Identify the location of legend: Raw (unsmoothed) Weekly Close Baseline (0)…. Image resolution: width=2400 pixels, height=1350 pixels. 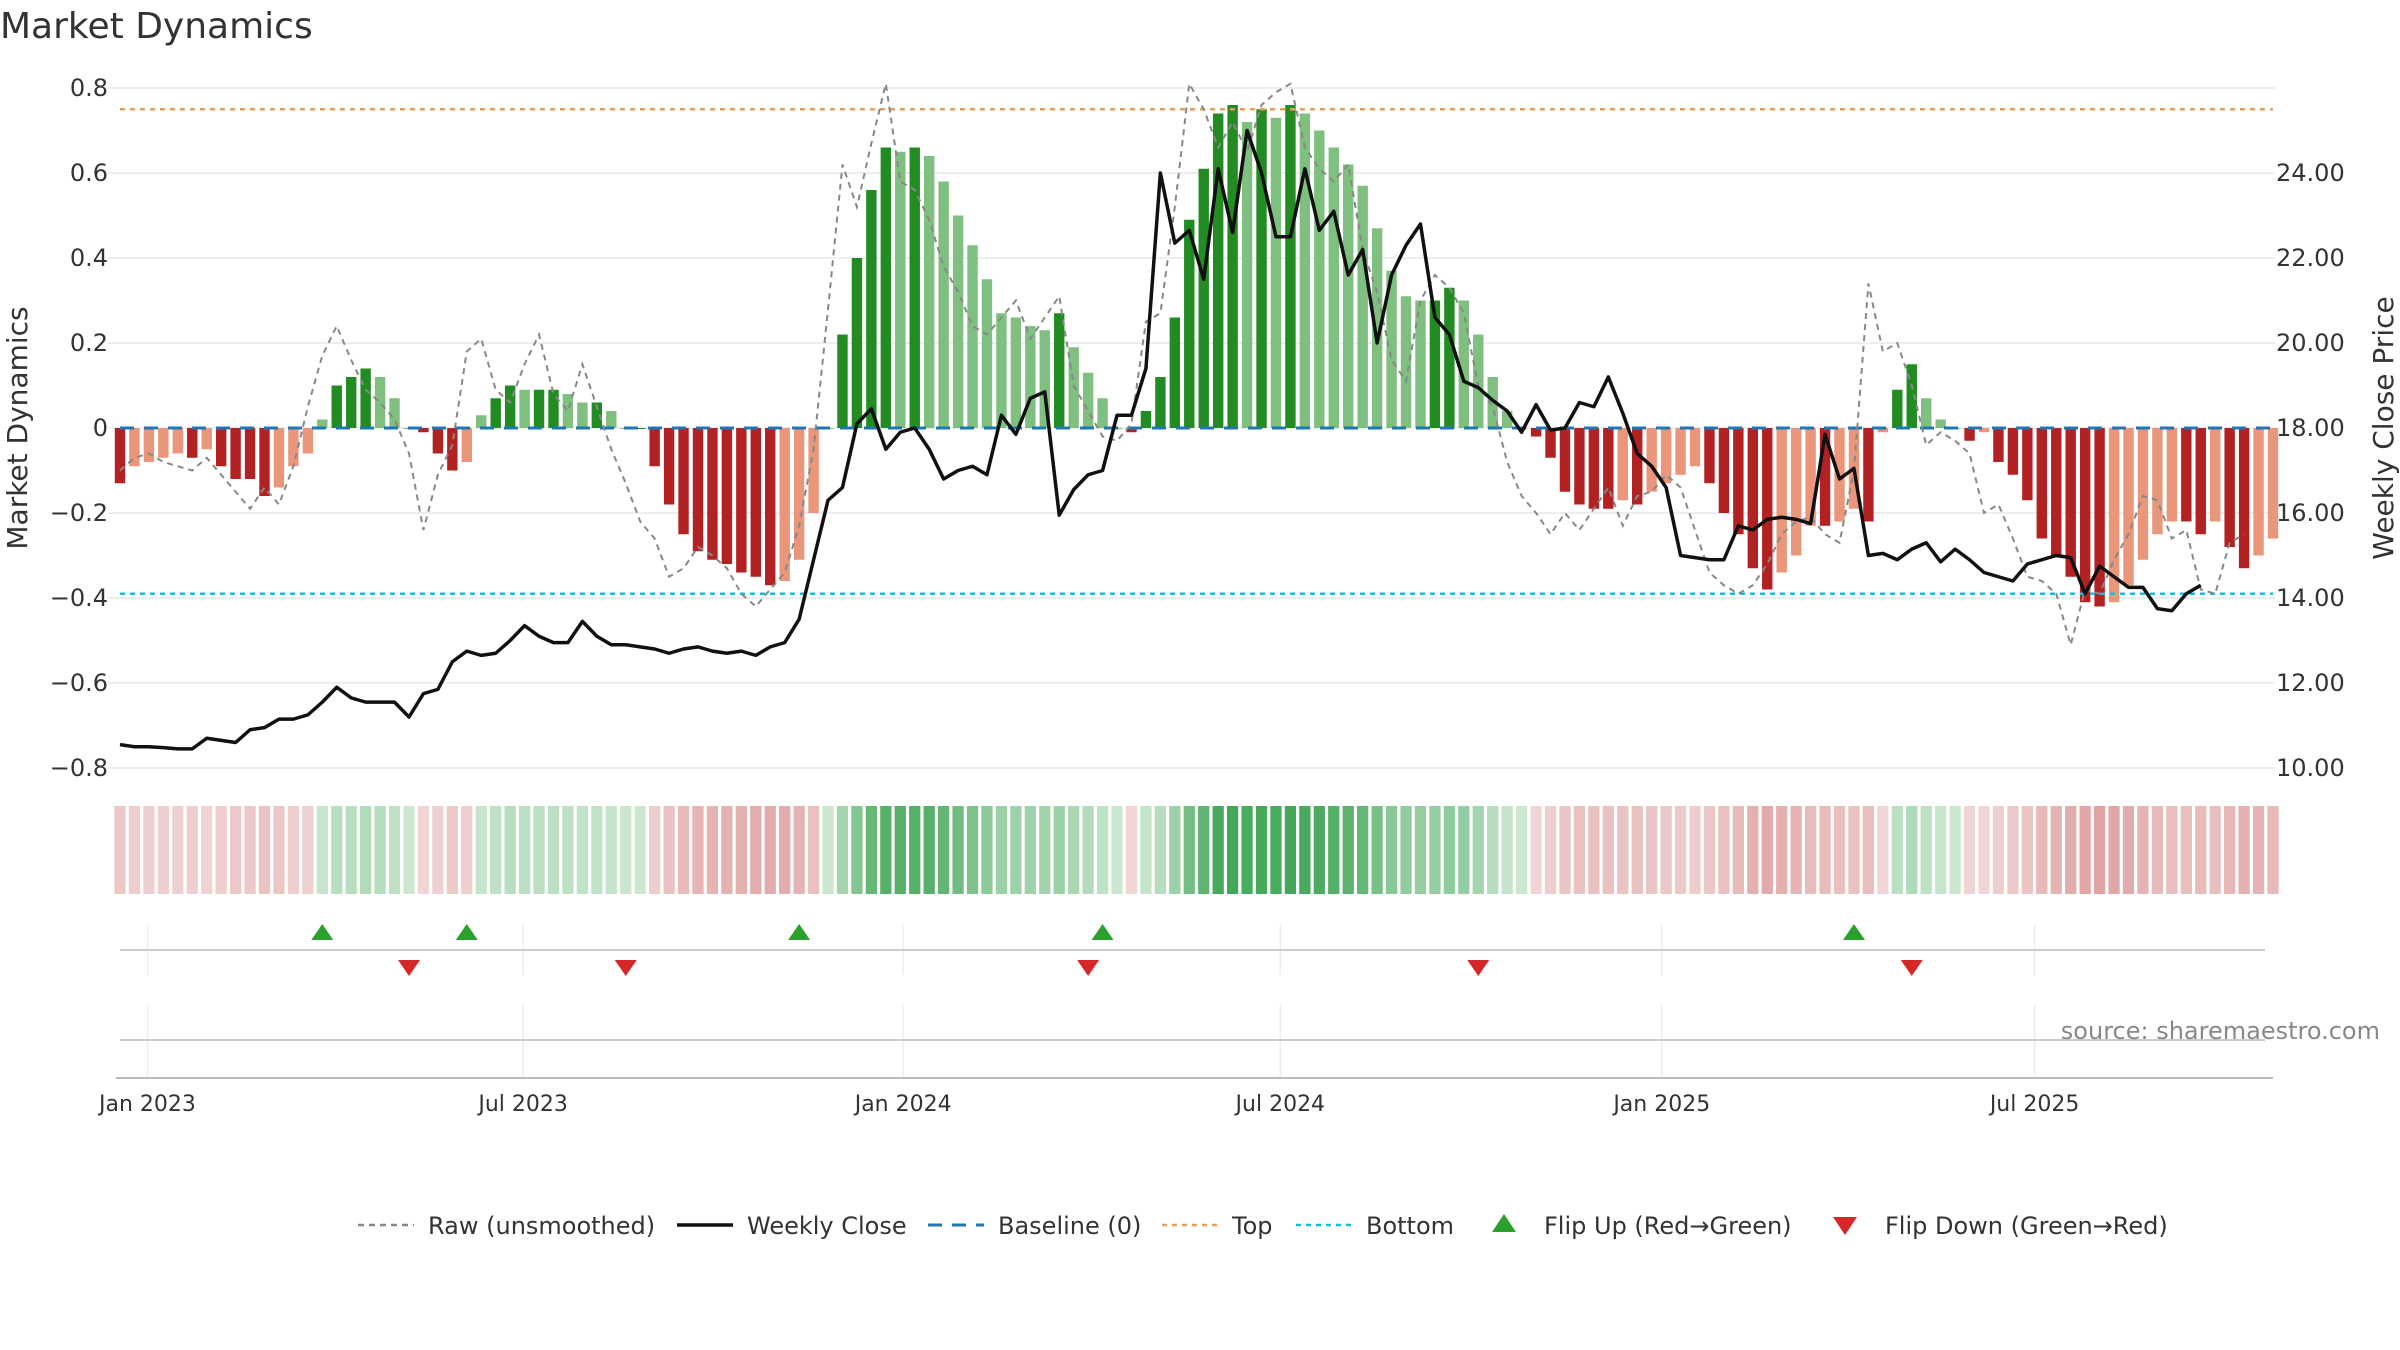
(1263, 1226).